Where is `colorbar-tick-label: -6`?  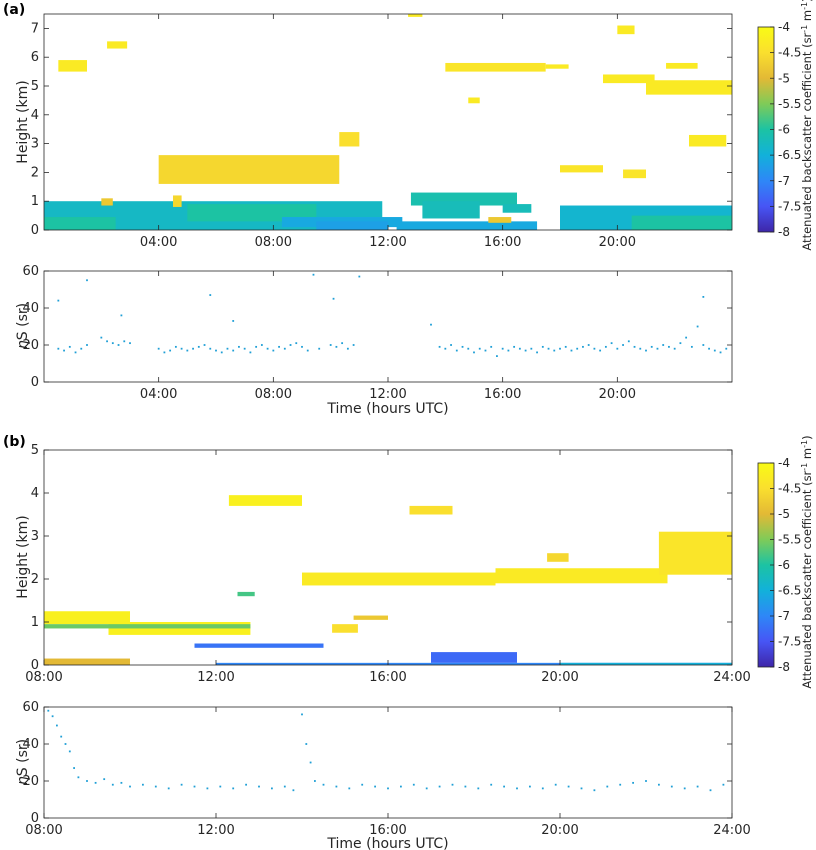 colorbar-tick-label: -6 is located at coordinates (784, 130).